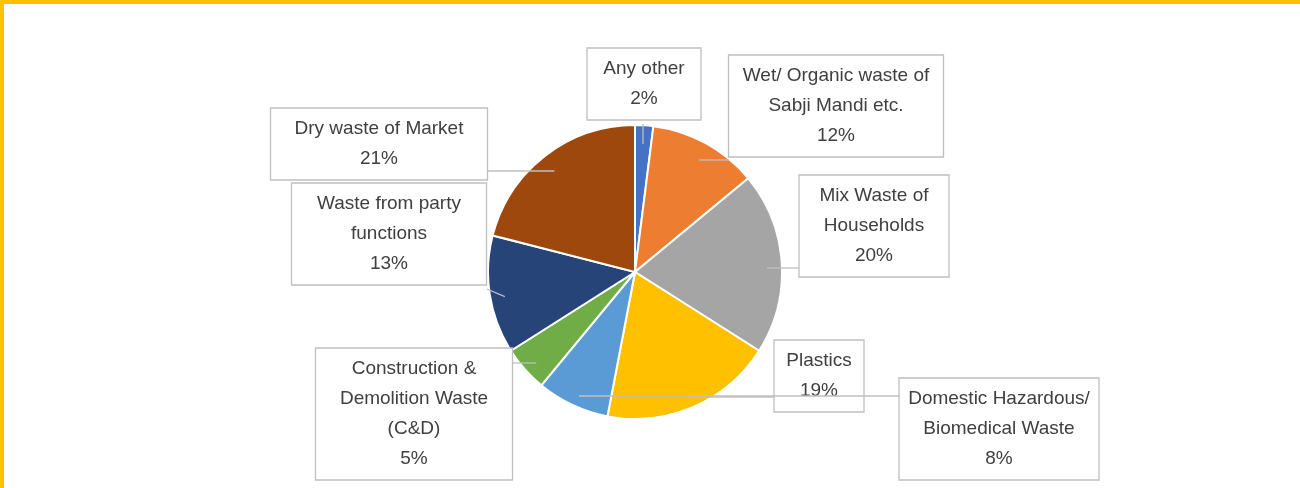  What do you see at coordinates (836, 135) in the screenshot?
I see `data-label: 12%` at bounding box center [836, 135].